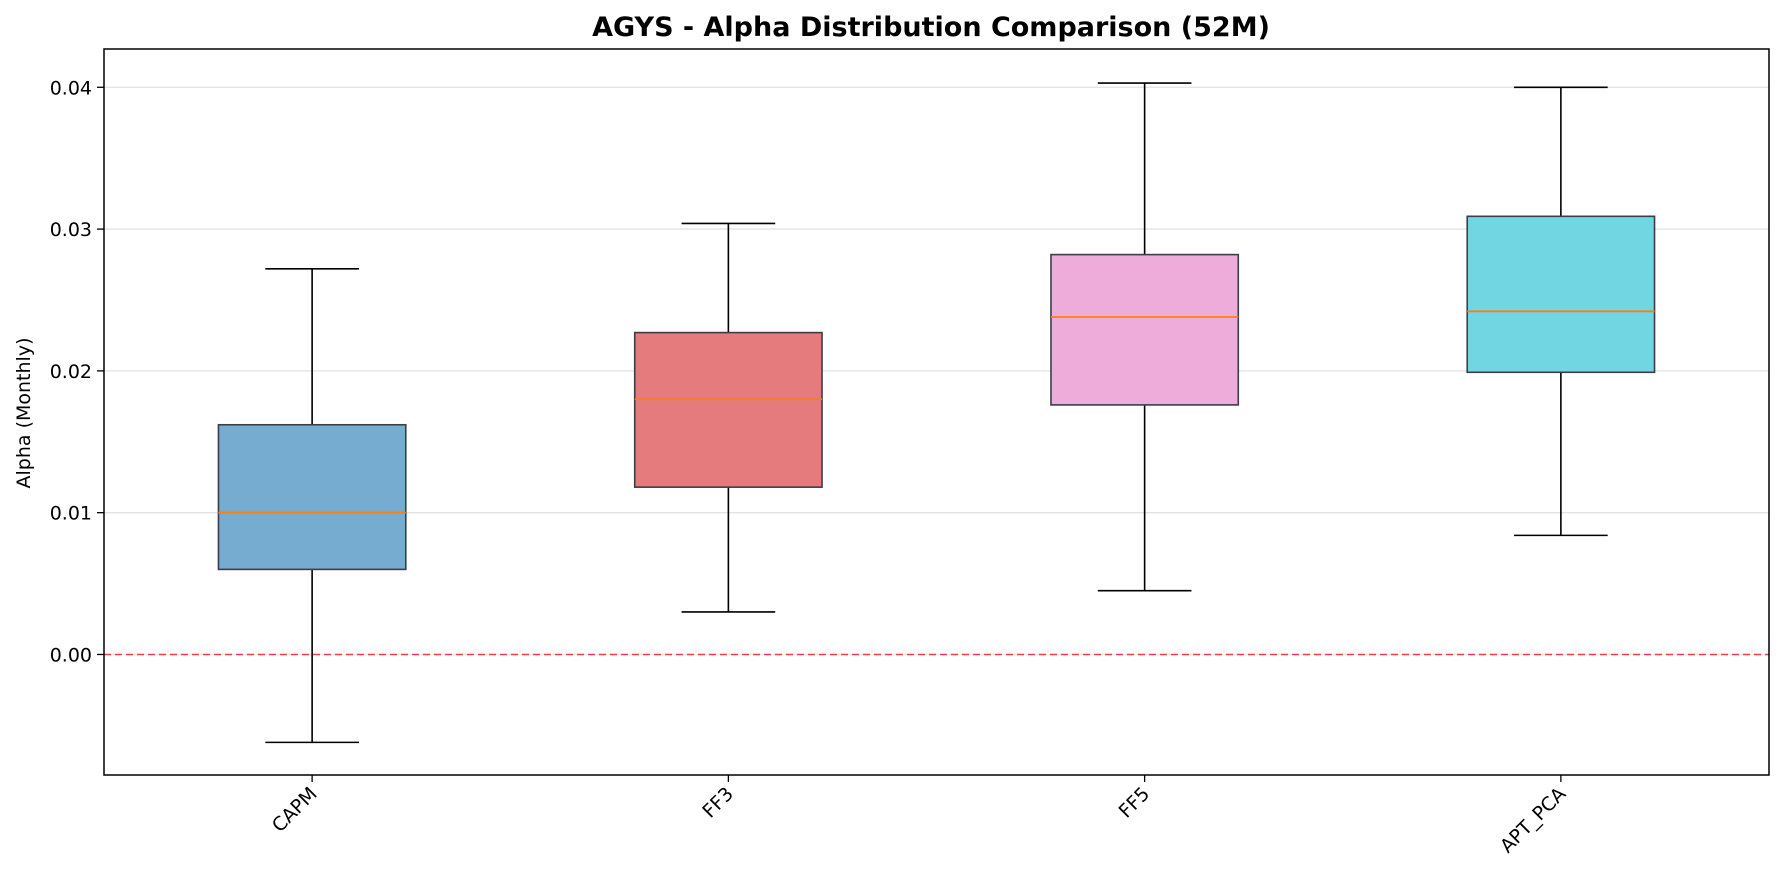  I want to click on y-tick-label-0: 0.00, so click(71, 655).